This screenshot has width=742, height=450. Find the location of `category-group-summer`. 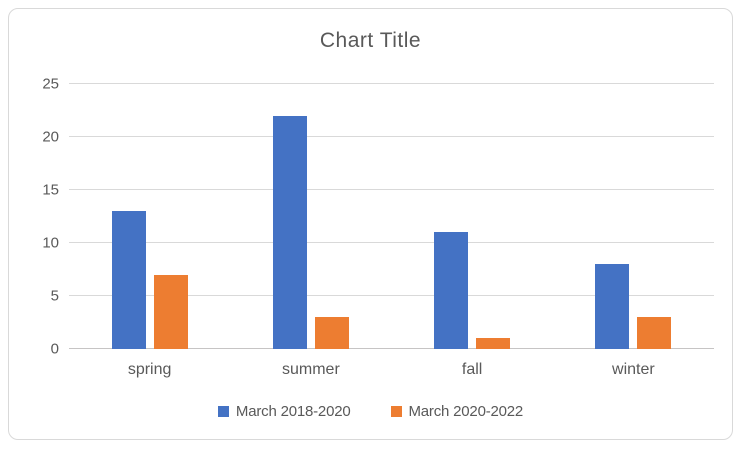

category-group-summer is located at coordinates (310, 216).